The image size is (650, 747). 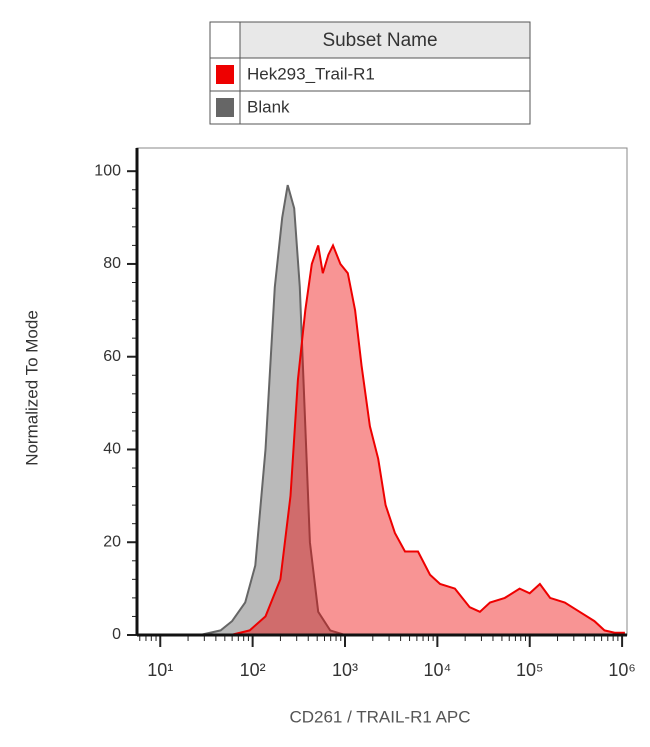 What do you see at coordinates (112, 356) in the screenshot?
I see `y-tick-label: 60` at bounding box center [112, 356].